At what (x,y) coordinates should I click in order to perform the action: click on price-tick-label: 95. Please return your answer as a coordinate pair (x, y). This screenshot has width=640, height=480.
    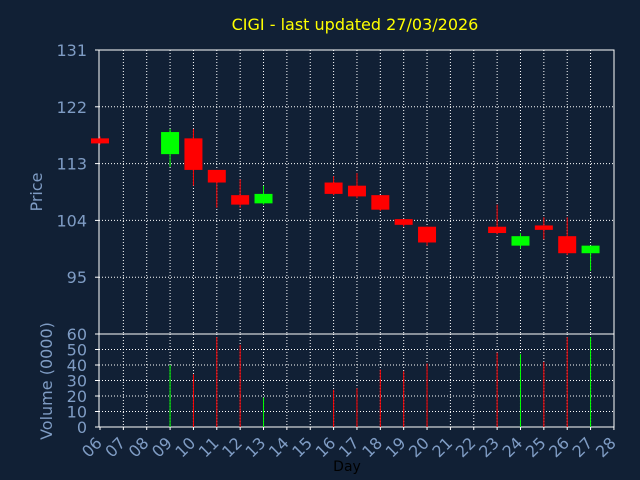
    Looking at the image, I should click on (77, 277).